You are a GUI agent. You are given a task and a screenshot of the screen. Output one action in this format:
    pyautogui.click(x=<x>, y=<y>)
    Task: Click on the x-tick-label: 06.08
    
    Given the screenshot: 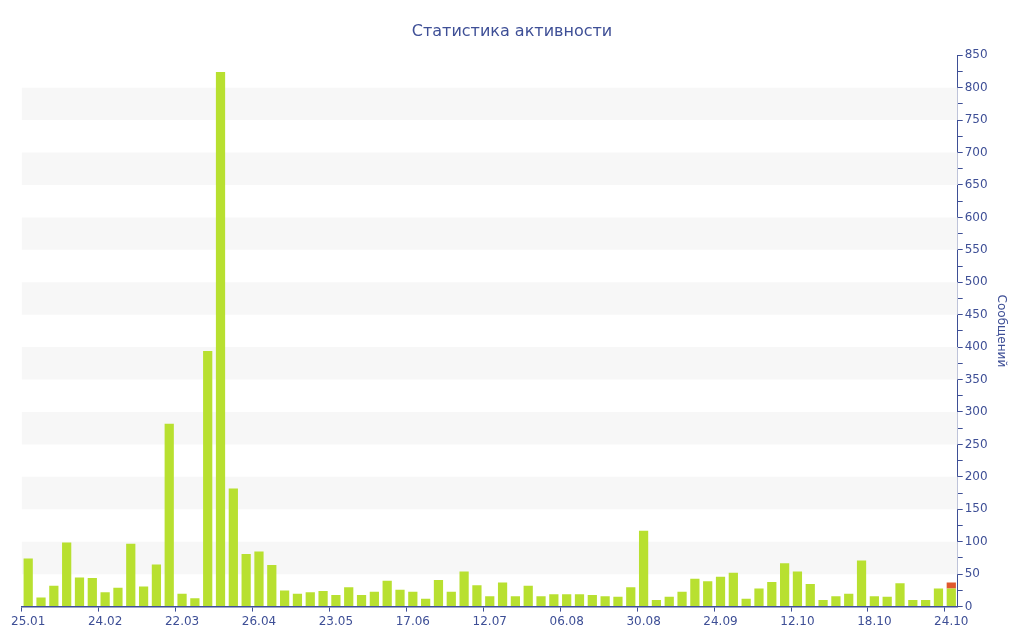 What is the action you would take?
    pyautogui.click(x=566, y=620)
    